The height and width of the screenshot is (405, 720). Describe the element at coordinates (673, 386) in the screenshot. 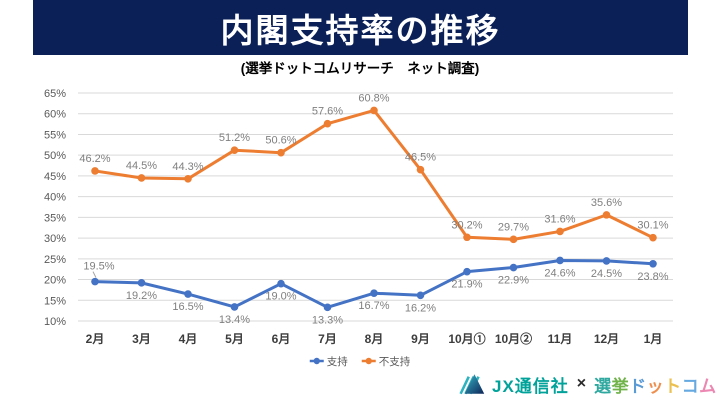

I see `senkyo-logo-char: ト` at that location.